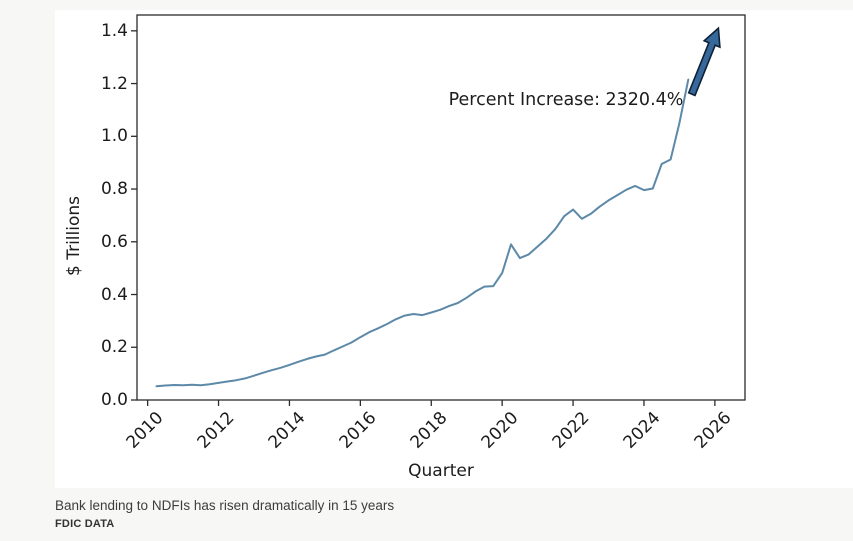 Image resolution: width=853 pixels, height=541 pixels. What do you see at coordinates (114, 136) in the screenshot?
I see `y-tick-label: 1.0` at bounding box center [114, 136].